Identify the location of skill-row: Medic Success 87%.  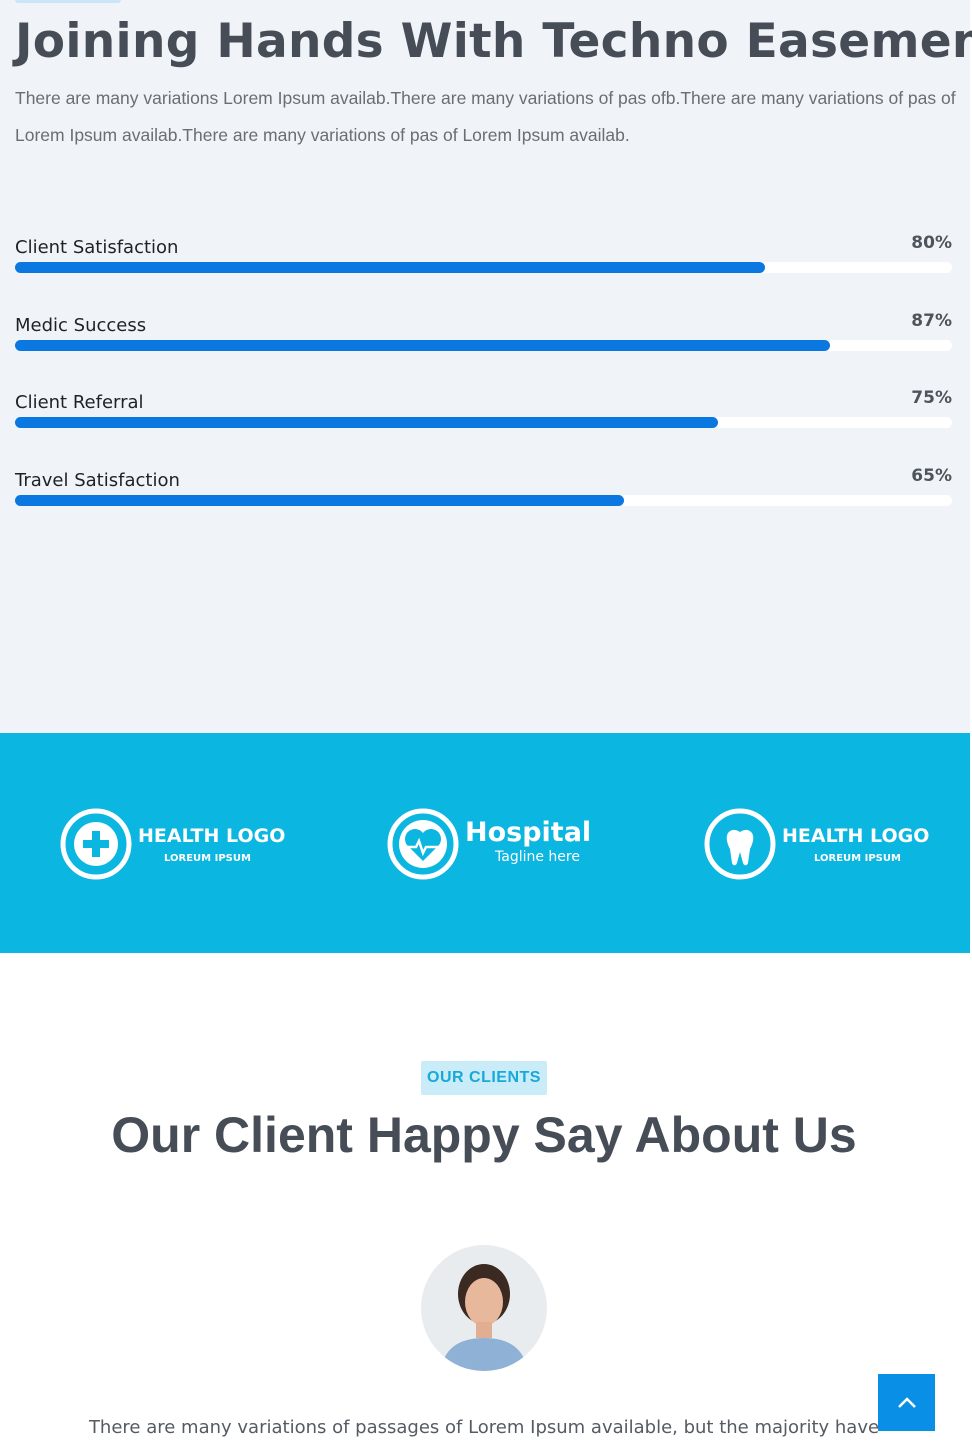
(483, 343).